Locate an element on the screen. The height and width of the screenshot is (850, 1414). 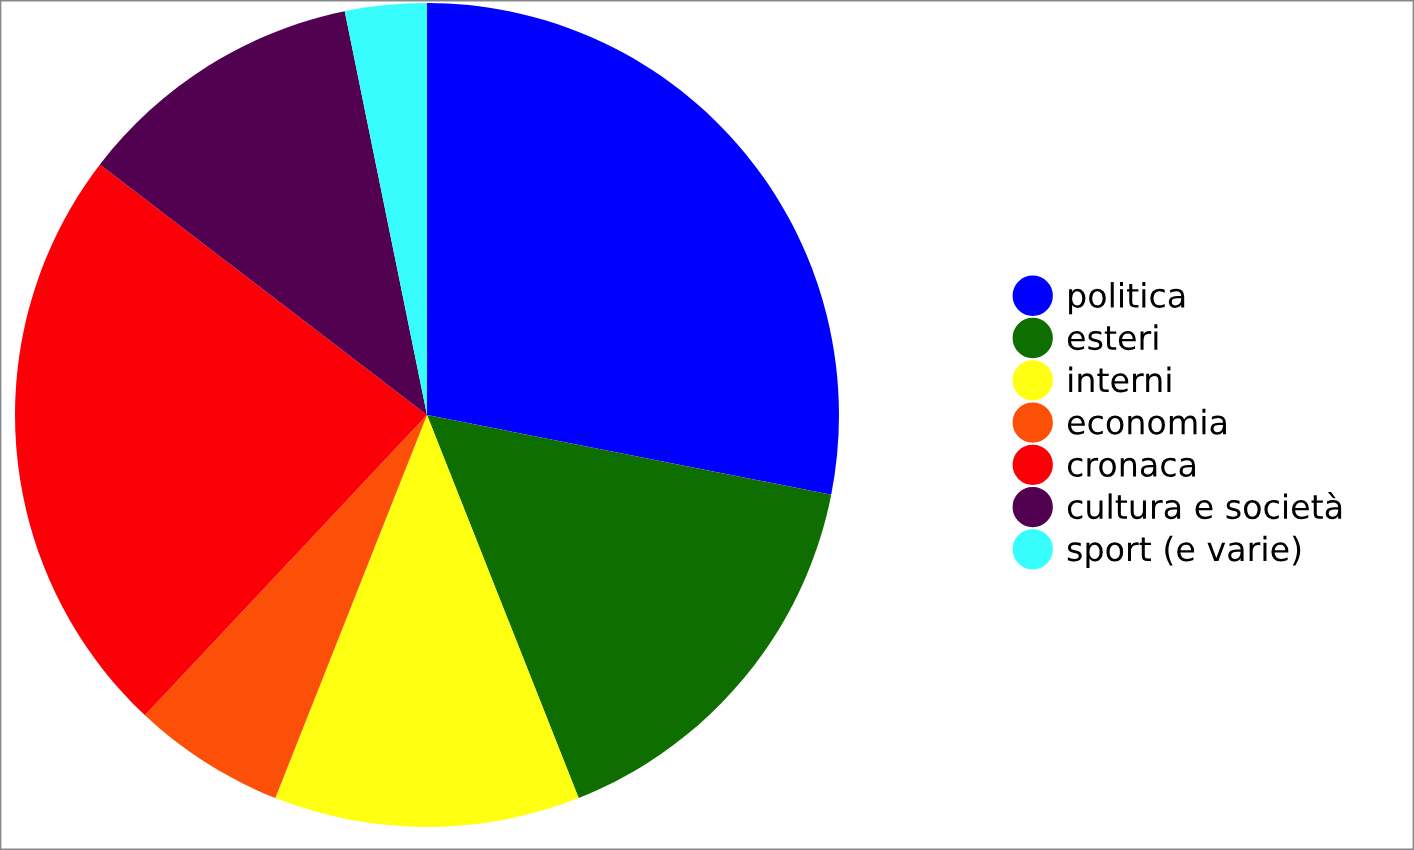
legend-label: cronaca is located at coordinates (1131, 467).